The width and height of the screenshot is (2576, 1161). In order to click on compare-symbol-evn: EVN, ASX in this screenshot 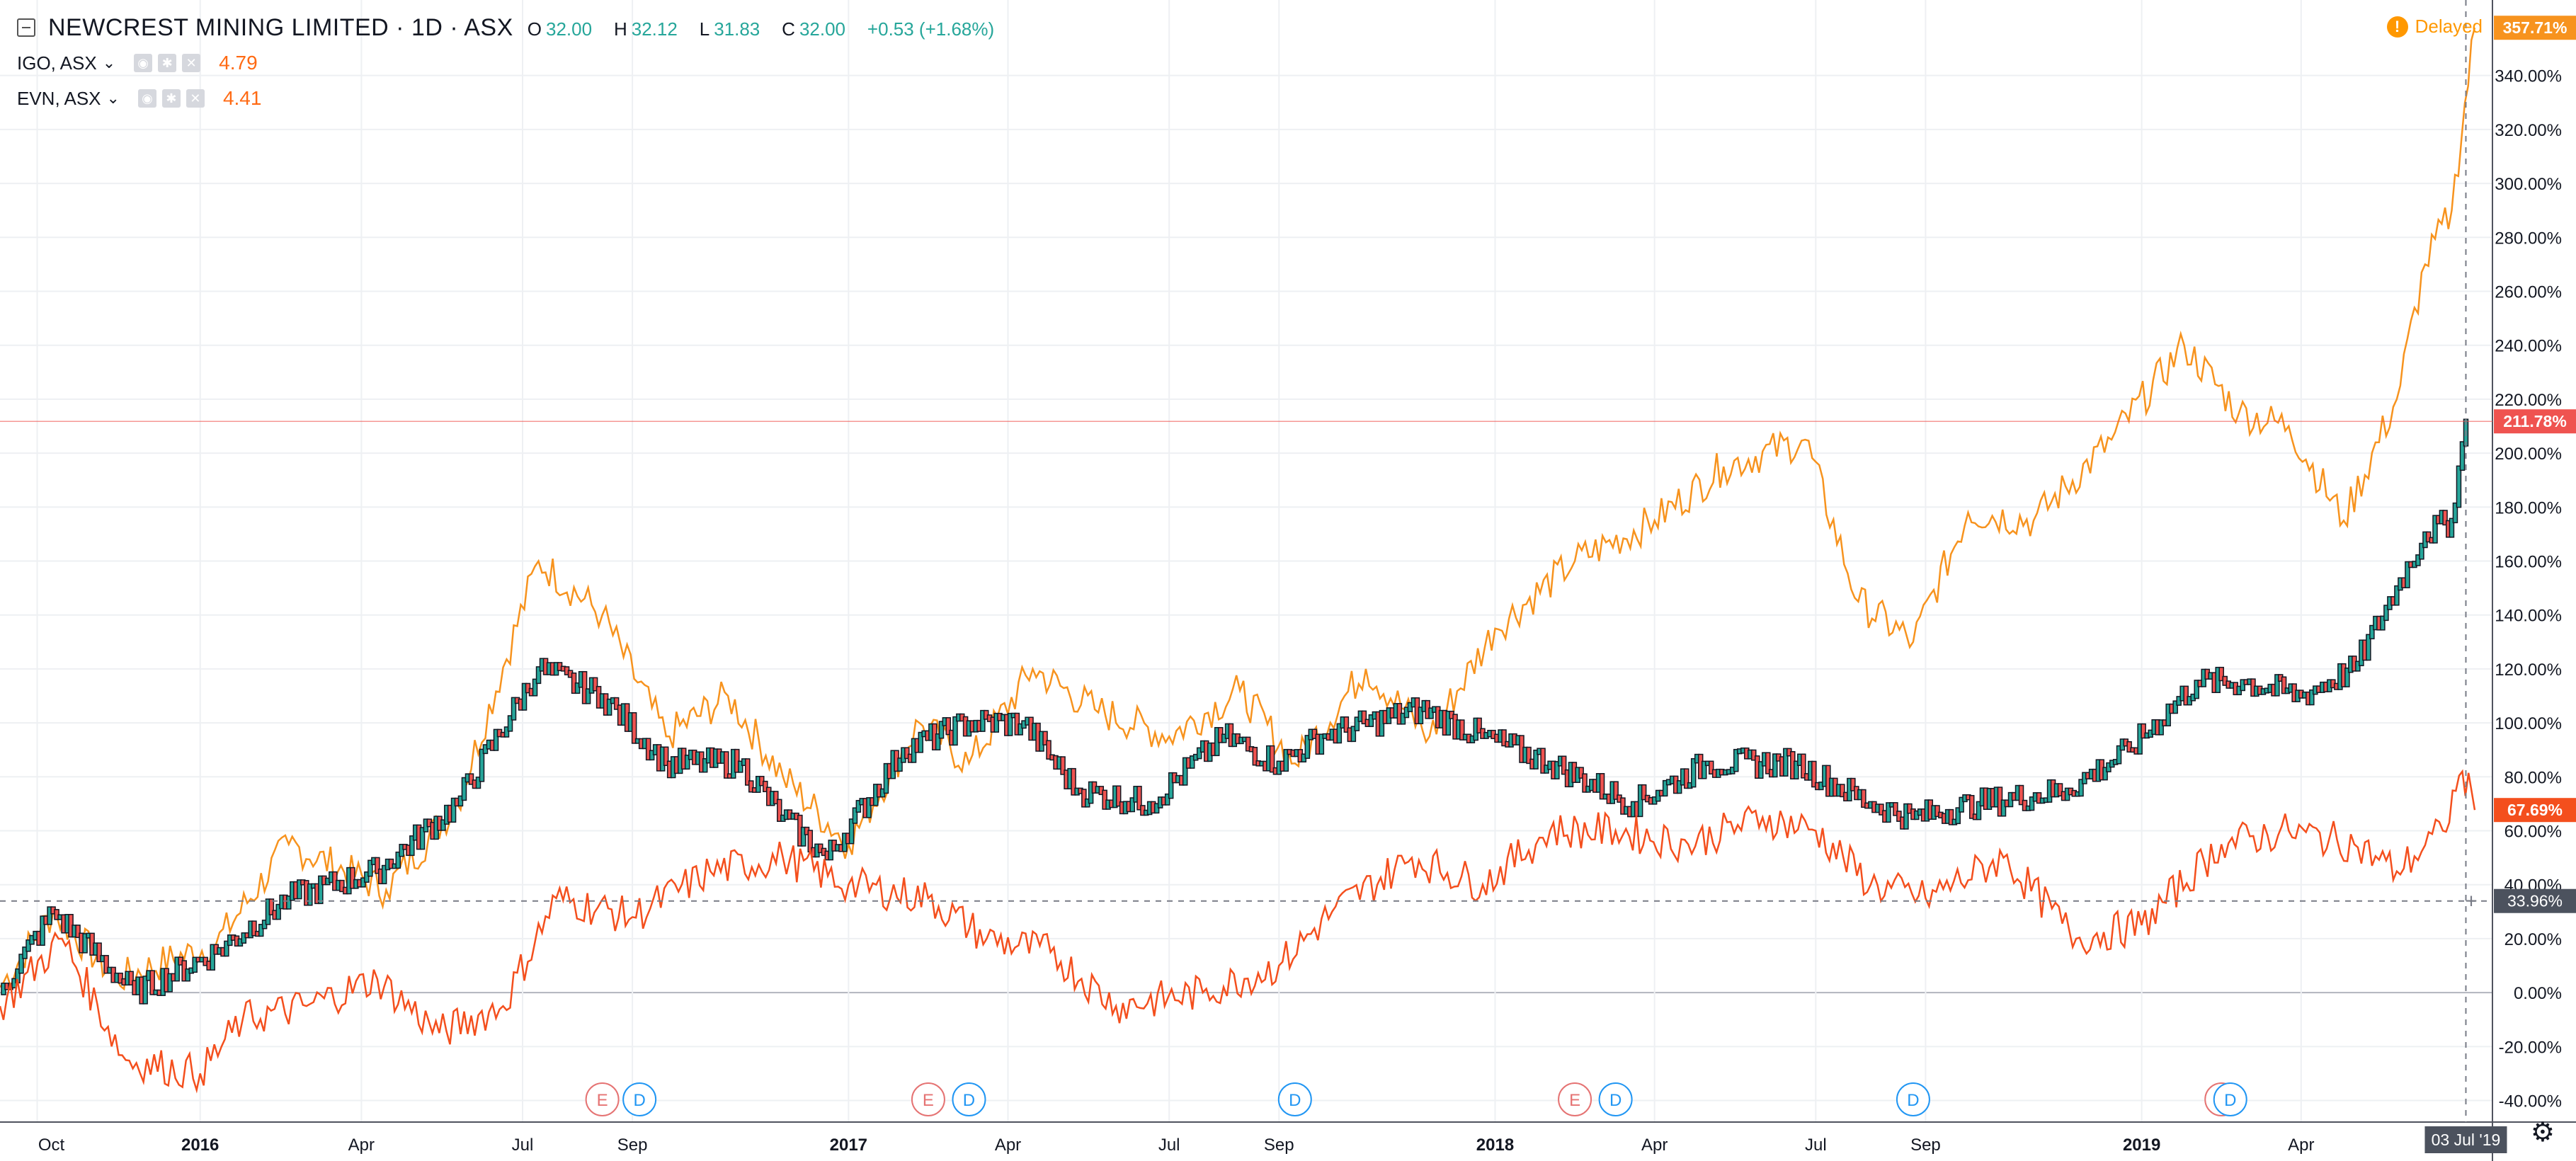, I will do `click(59, 98)`.